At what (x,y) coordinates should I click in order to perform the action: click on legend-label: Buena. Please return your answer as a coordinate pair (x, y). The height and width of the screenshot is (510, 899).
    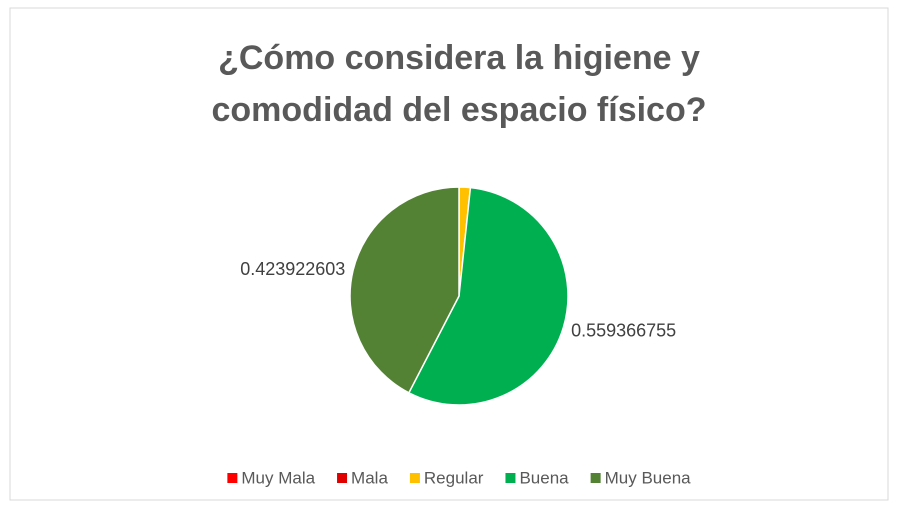
    Looking at the image, I should click on (544, 477).